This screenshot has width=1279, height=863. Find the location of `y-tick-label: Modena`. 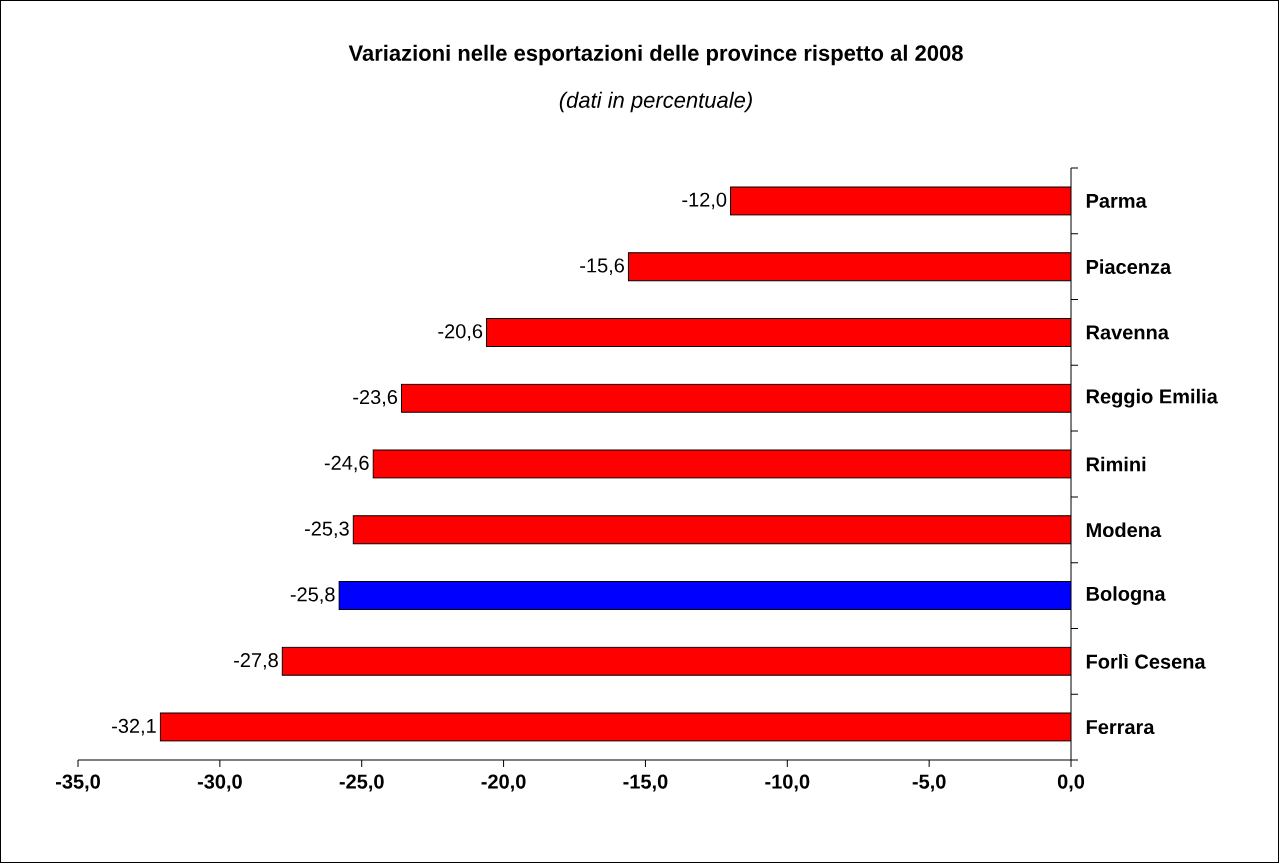

y-tick-label: Modena is located at coordinates (1124, 530).